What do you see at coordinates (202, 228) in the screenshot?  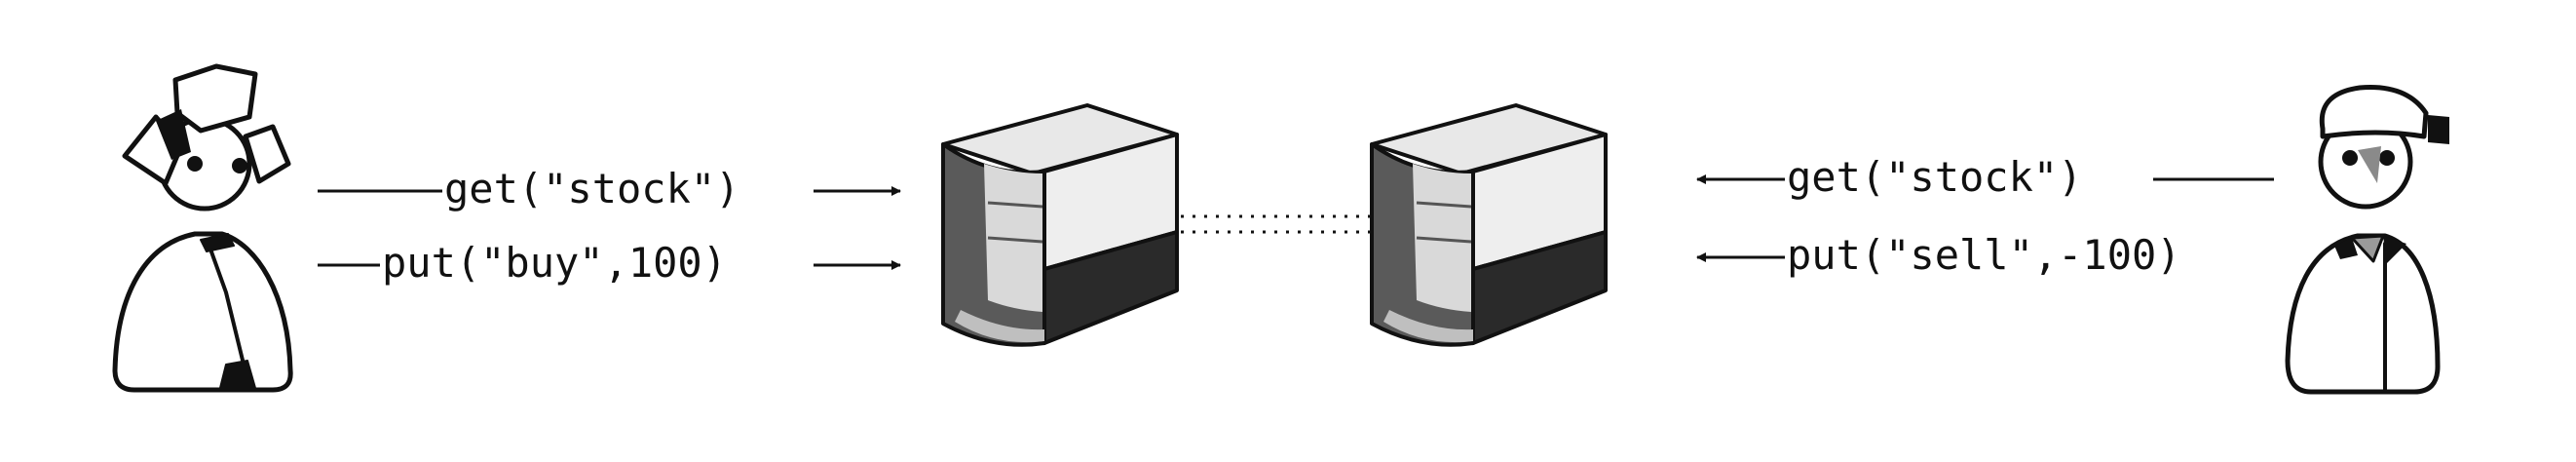 I see `left-person-icon` at bounding box center [202, 228].